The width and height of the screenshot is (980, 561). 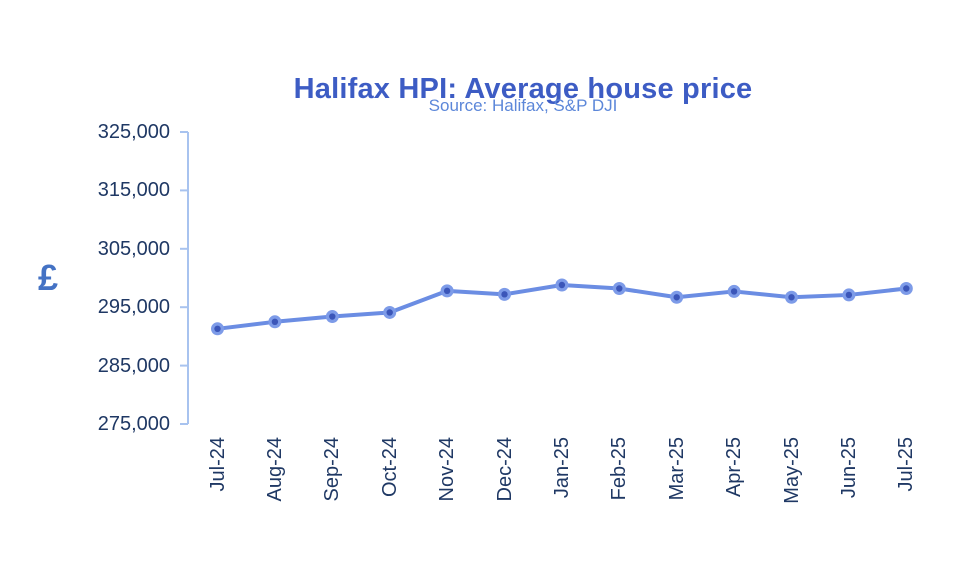 I want to click on x-tick-label: Aug-24, so click(x=274, y=469).